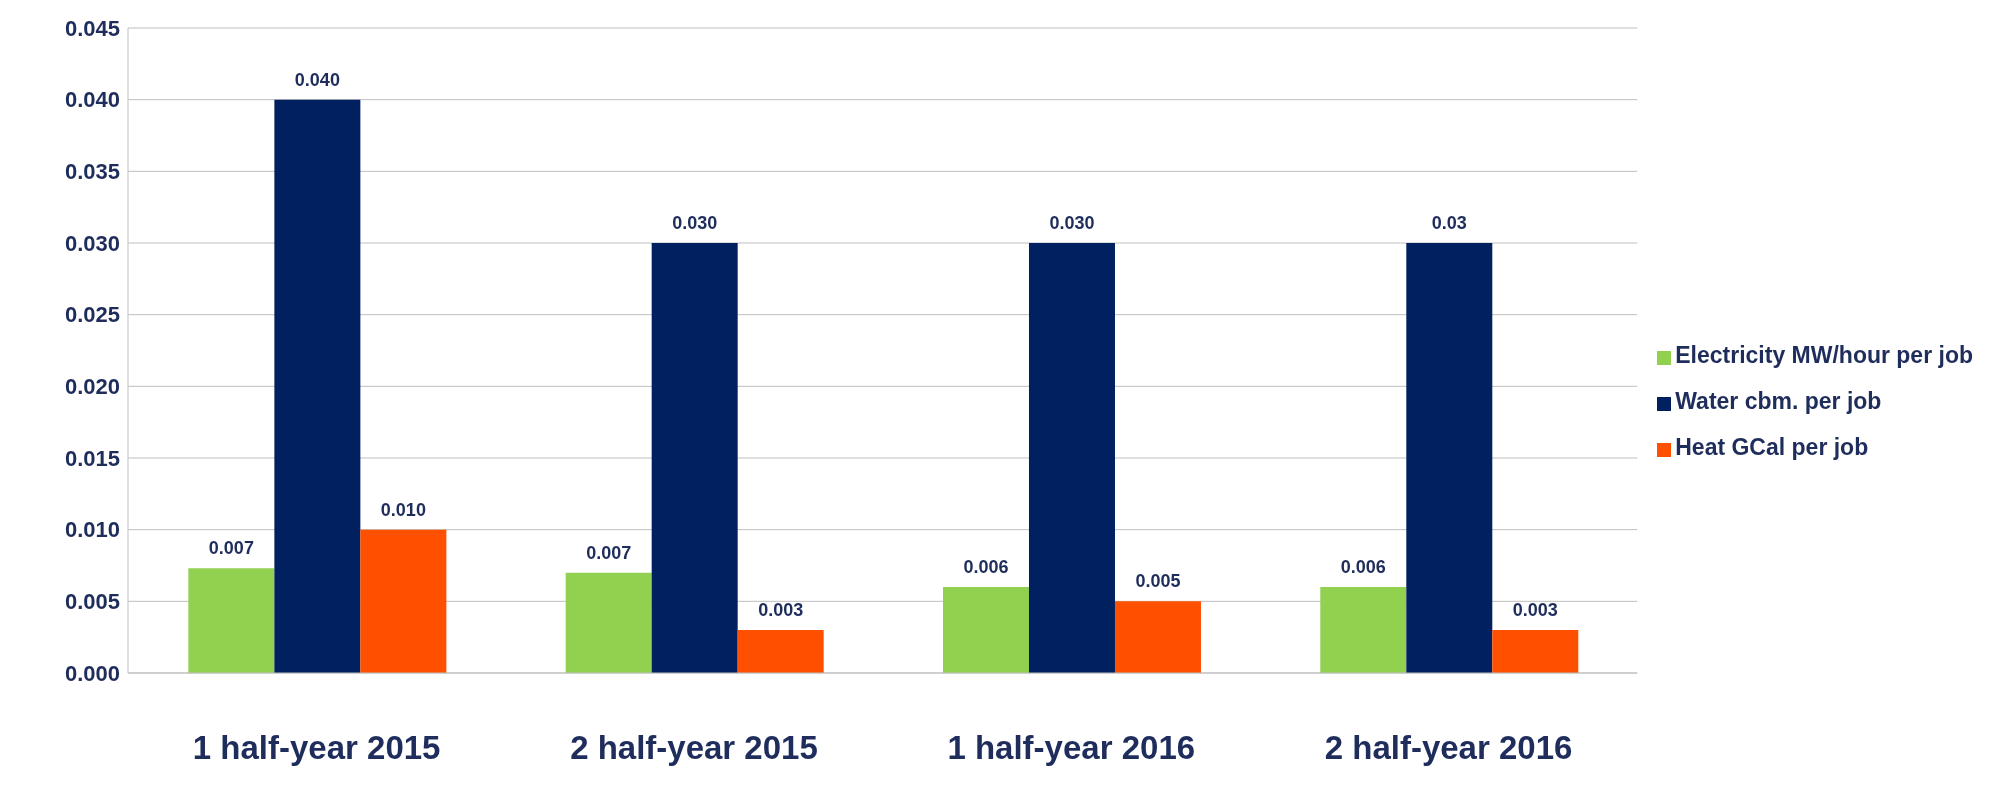  What do you see at coordinates (92, 315) in the screenshot?
I see `y-tick-label: 0.025` at bounding box center [92, 315].